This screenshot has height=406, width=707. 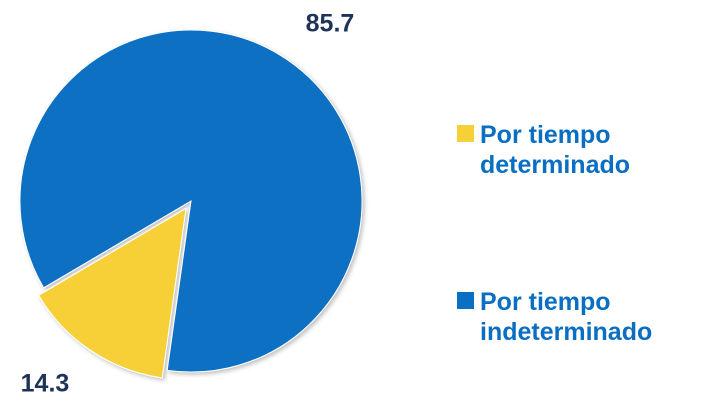 I want to click on legend-item: Por tiempo indeterminado, so click(x=582, y=317).